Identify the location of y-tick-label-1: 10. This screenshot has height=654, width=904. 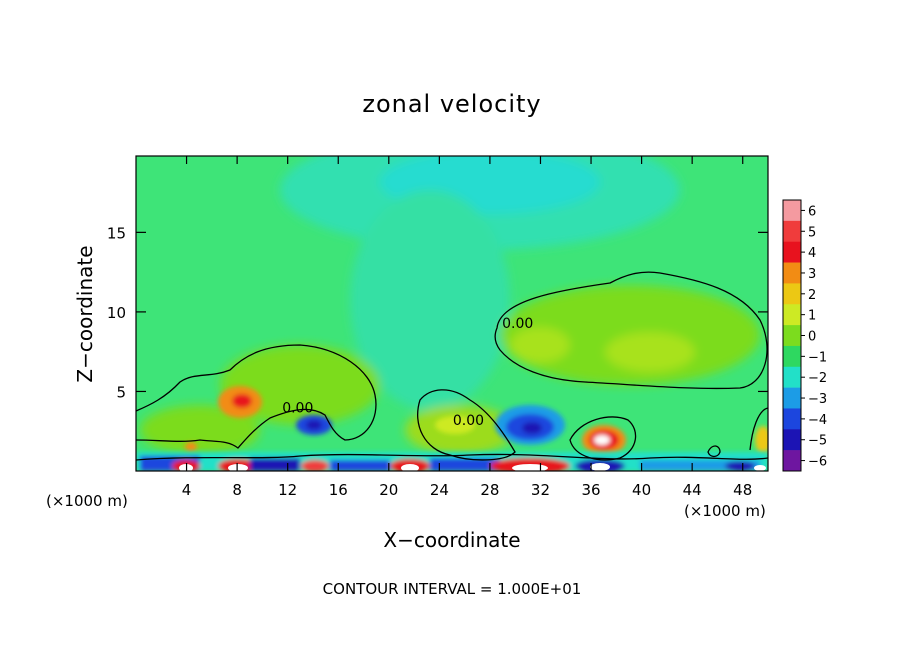
(116, 313).